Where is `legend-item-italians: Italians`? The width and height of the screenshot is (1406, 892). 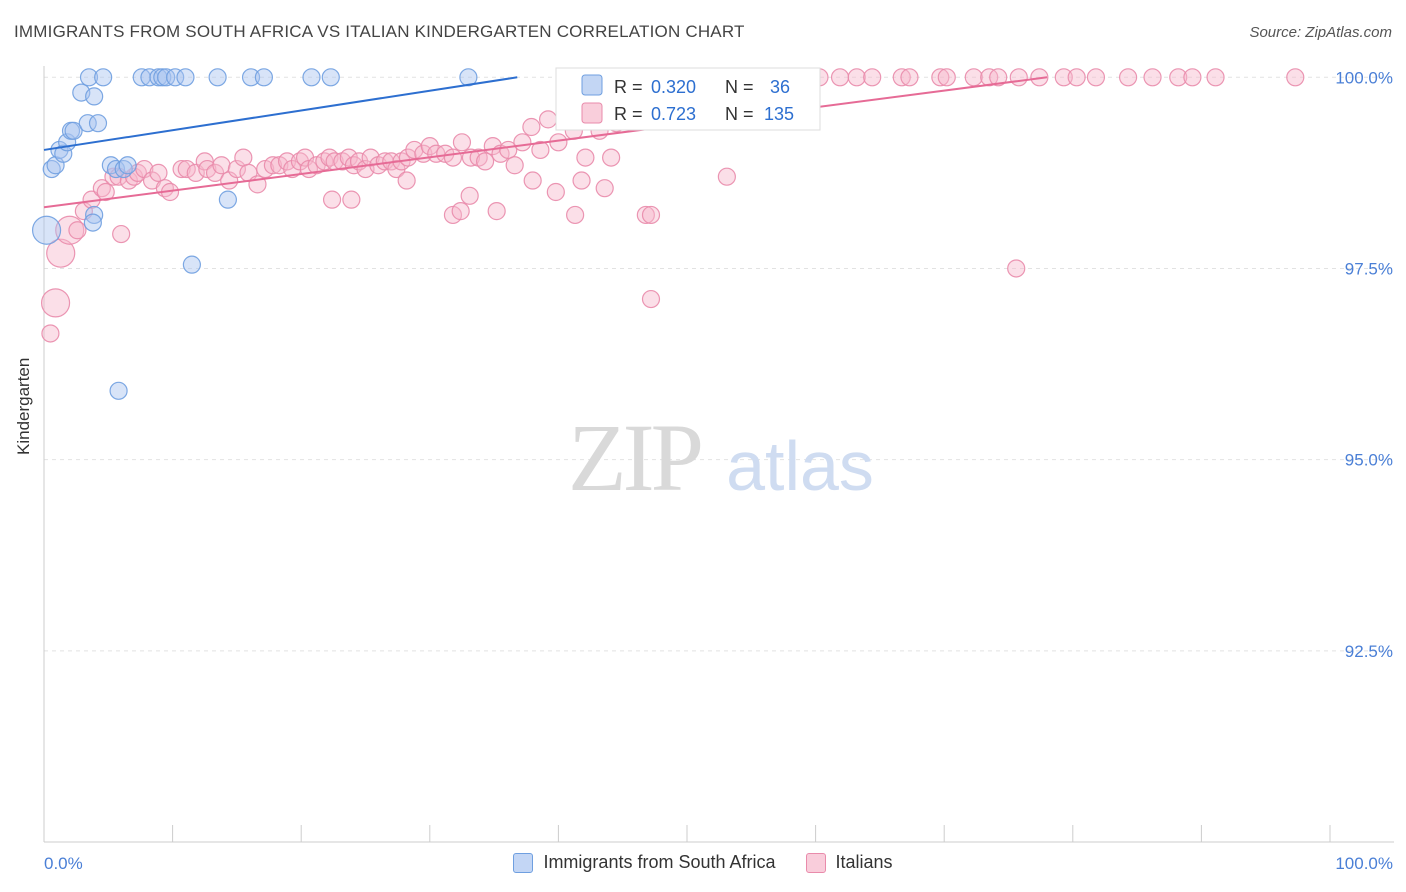
legend-item-italians: Italians is located at coordinates (849, 862).